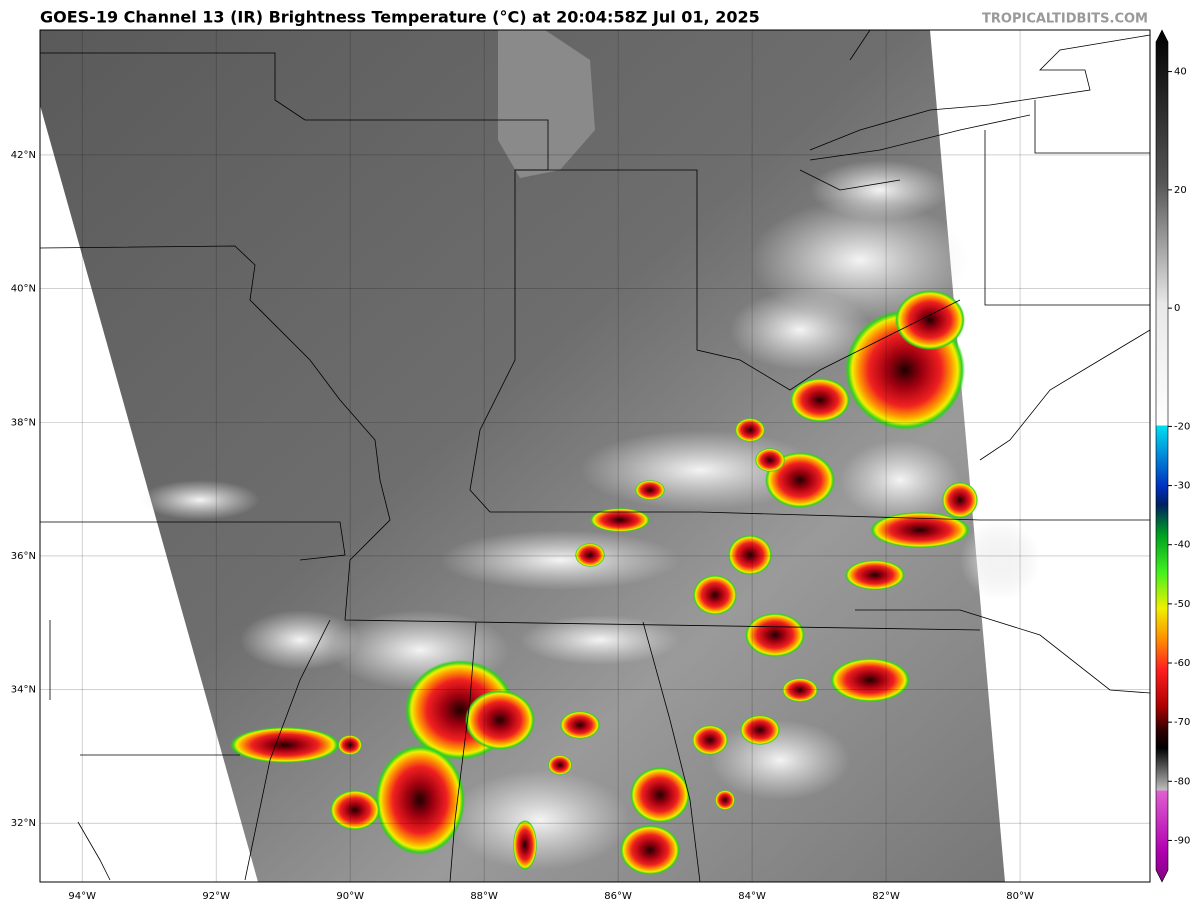 This screenshot has height=910, width=1200. Describe the element at coordinates (1182, 545) in the screenshot. I see `colorbar-label: -40` at that location.